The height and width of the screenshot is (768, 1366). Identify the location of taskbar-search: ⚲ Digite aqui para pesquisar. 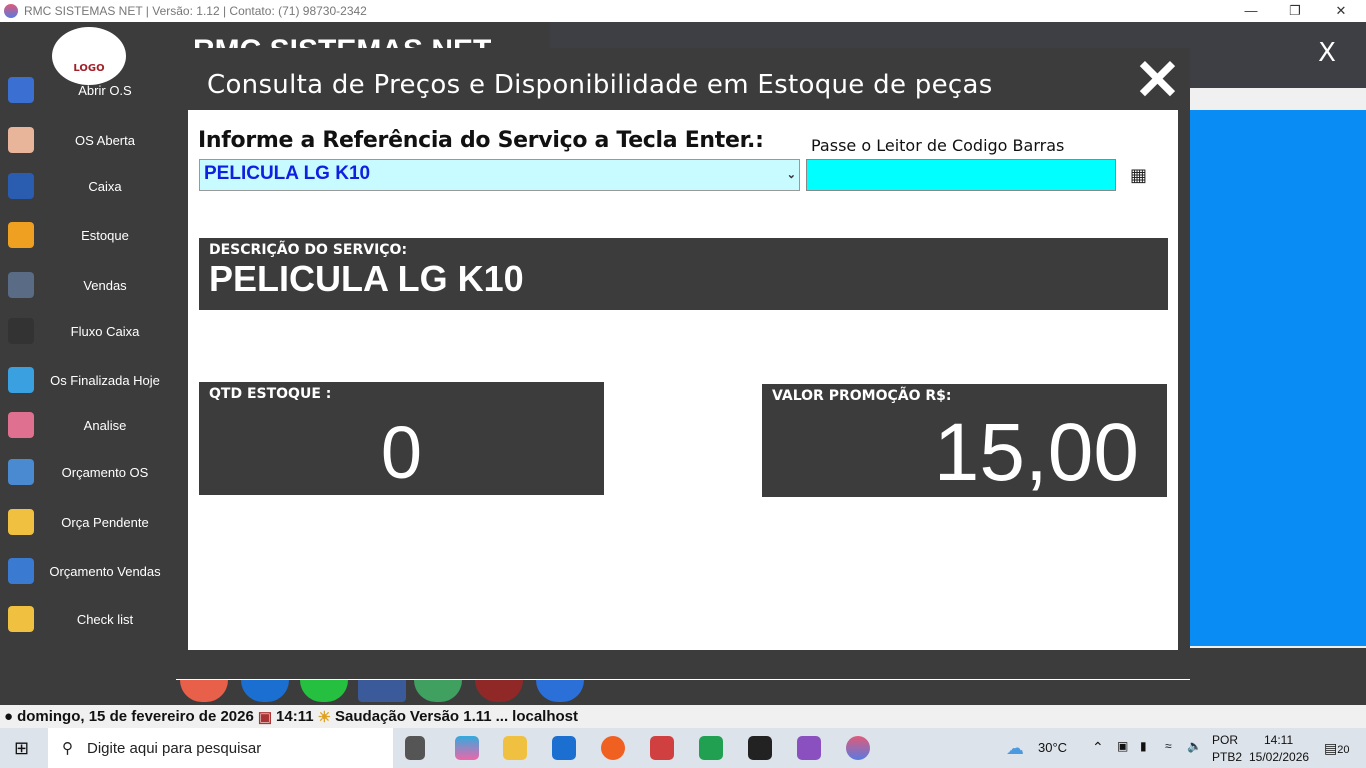
(220, 748).